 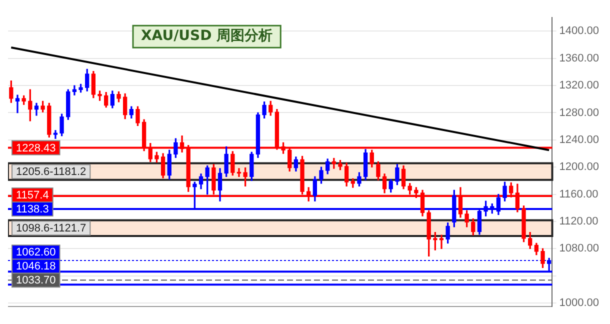 What do you see at coordinates (578, 194) in the screenshot?
I see `y-tick-label: 1160.00` at bounding box center [578, 194].